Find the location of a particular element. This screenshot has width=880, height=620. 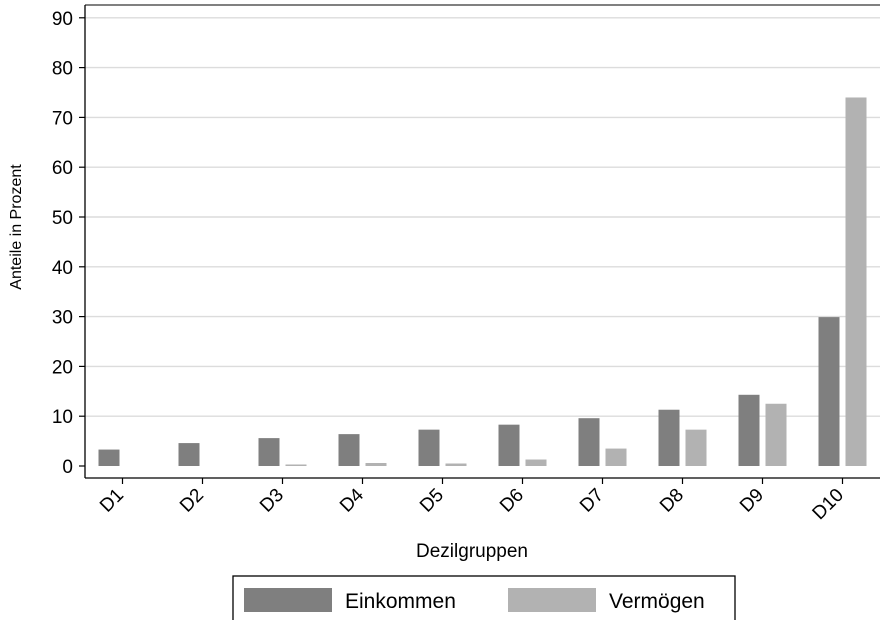

bar-vermgen-d9 is located at coordinates (776, 434).